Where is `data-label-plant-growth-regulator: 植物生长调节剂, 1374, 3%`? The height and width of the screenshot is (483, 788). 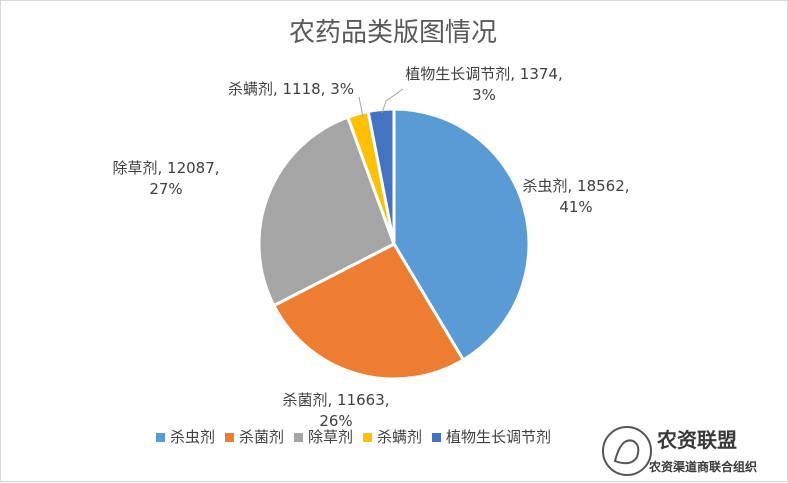
data-label-plant-growth-regulator: 植物生长调节剂, 1374, 3% is located at coordinates (483, 84).